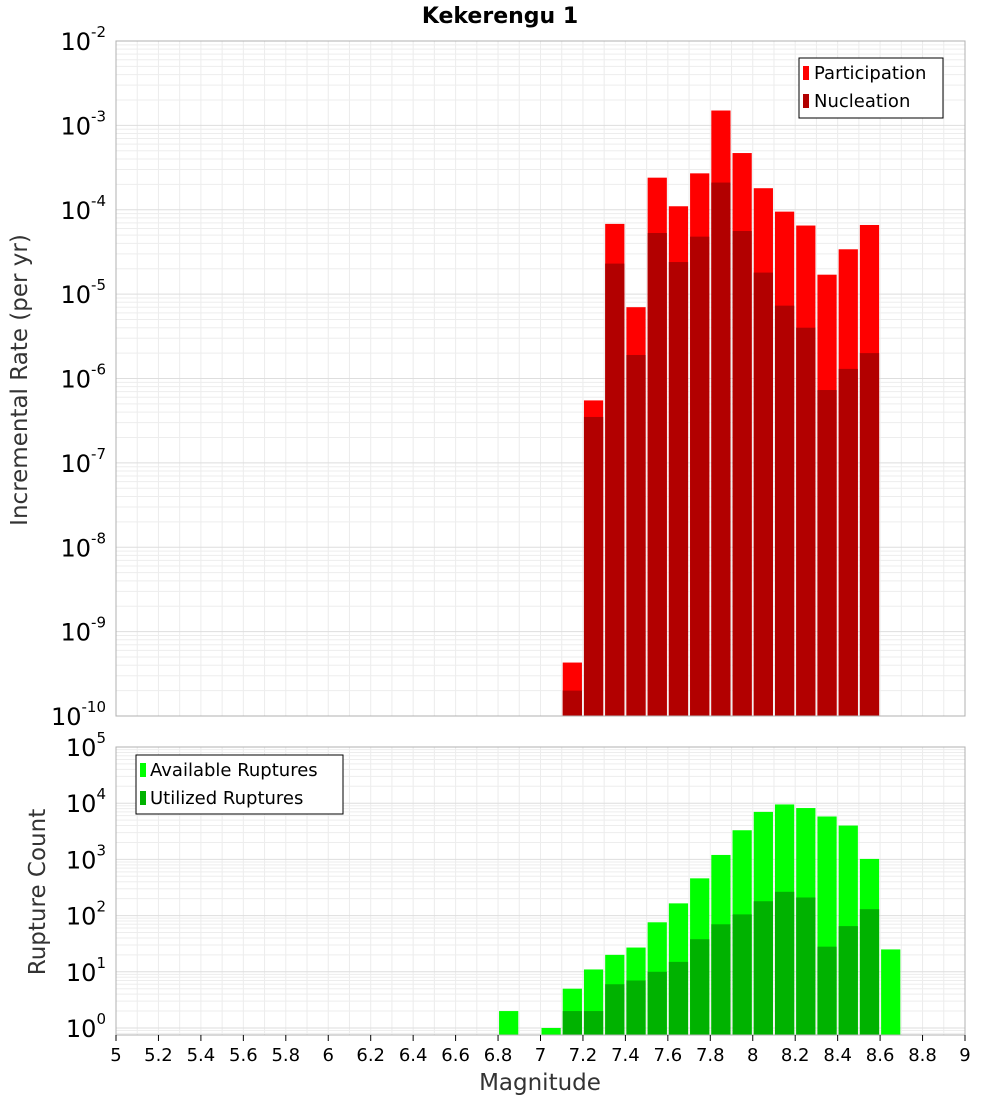 This screenshot has height=1100, width=1000. What do you see at coordinates (455, 1055) in the screenshot?
I see `x-tick-label: 6.6` at bounding box center [455, 1055].